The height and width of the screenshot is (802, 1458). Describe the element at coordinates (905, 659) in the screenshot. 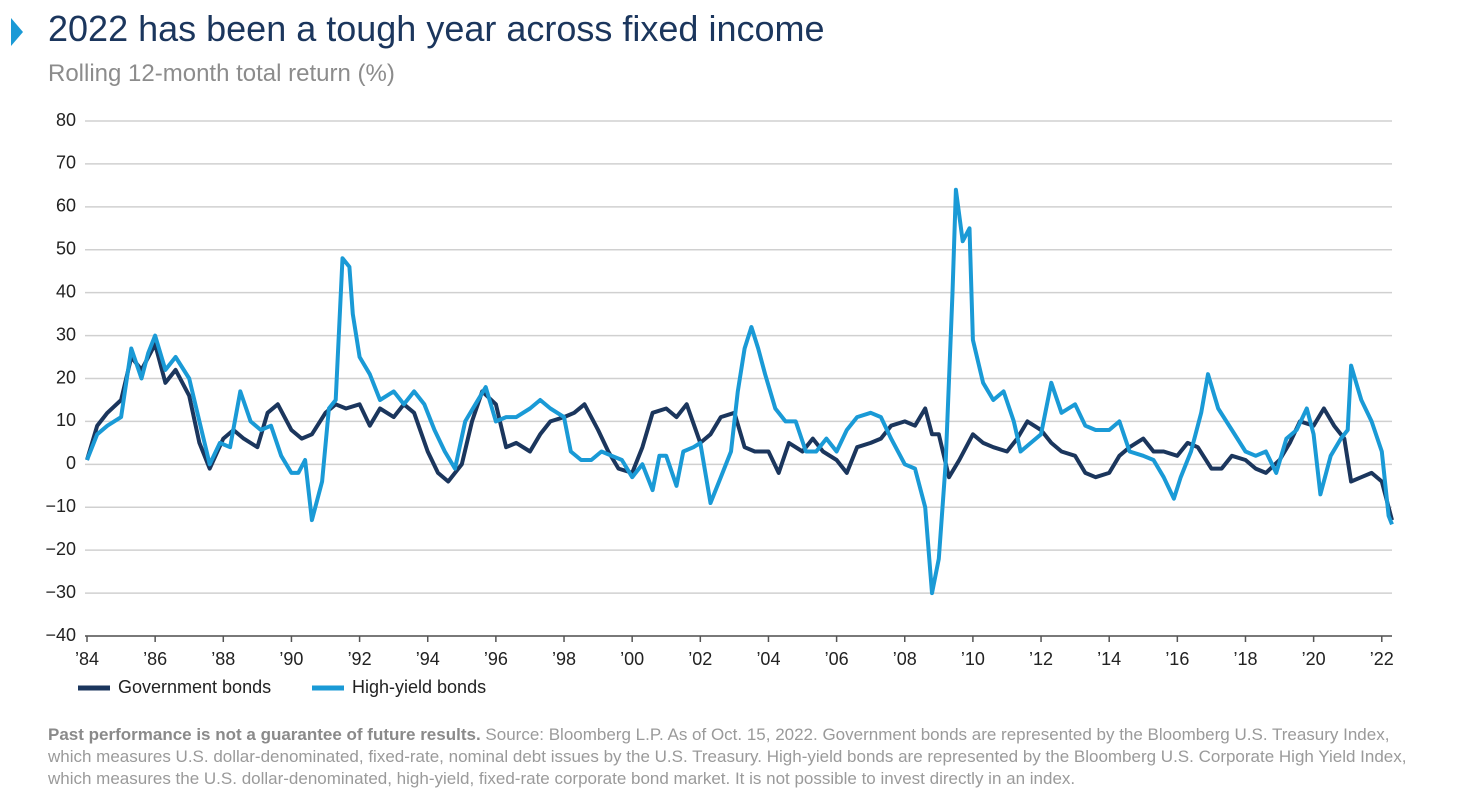

I see `x-tick-label: ’08` at that location.